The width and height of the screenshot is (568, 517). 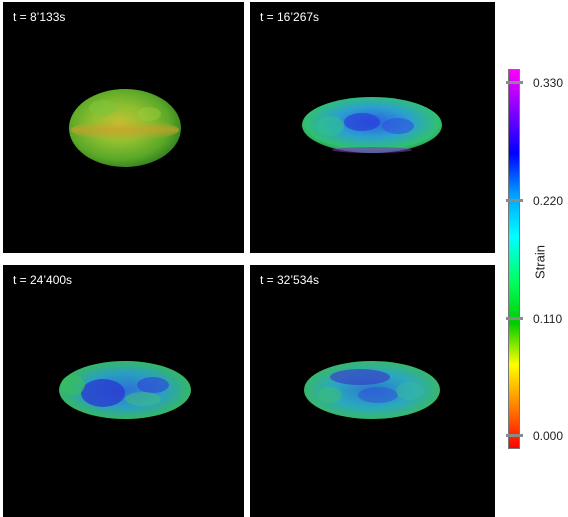 What do you see at coordinates (548, 201) in the screenshot?
I see `colorbar-tick-label: 0.220` at bounding box center [548, 201].